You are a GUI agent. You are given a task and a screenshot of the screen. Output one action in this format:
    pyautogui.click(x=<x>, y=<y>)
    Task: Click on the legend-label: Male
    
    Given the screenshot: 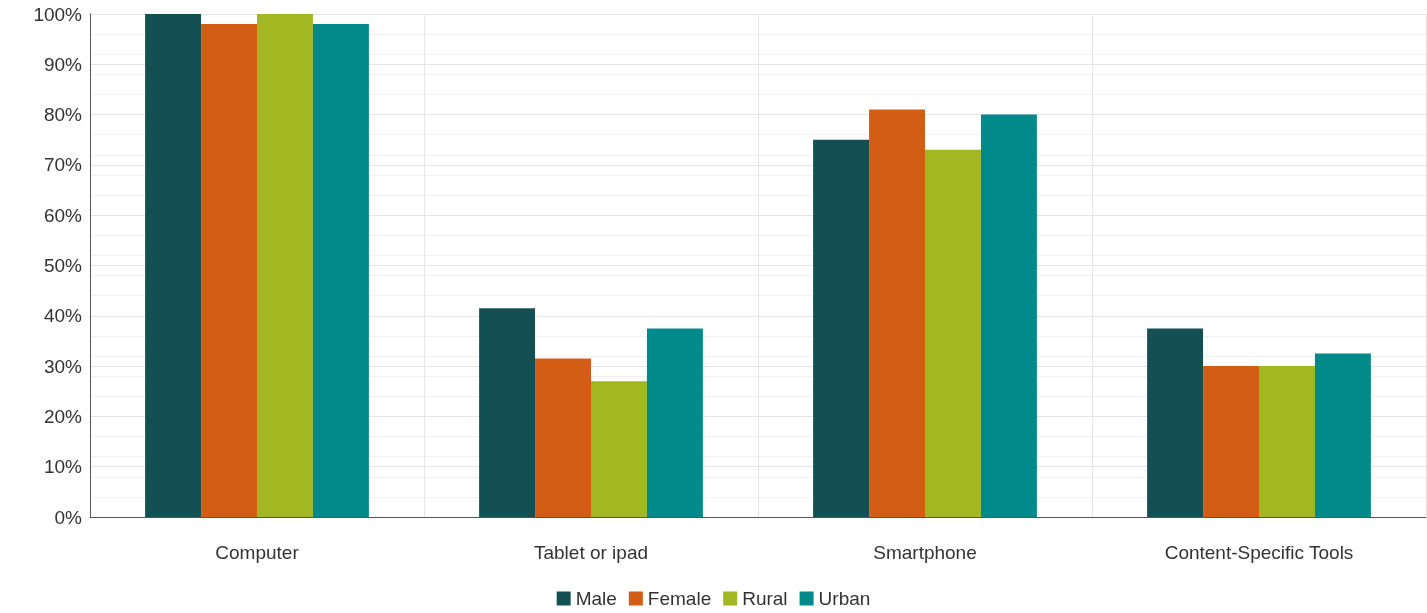 What is the action you would take?
    pyautogui.click(x=596, y=598)
    